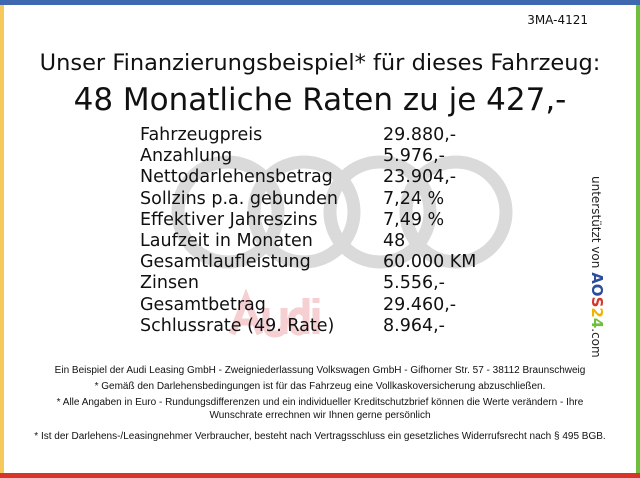 This screenshot has height=478, width=640. Describe the element at coordinates (596, 224) in the screenshot. I see `sponsor-prefix: unterstützt von` at that location.